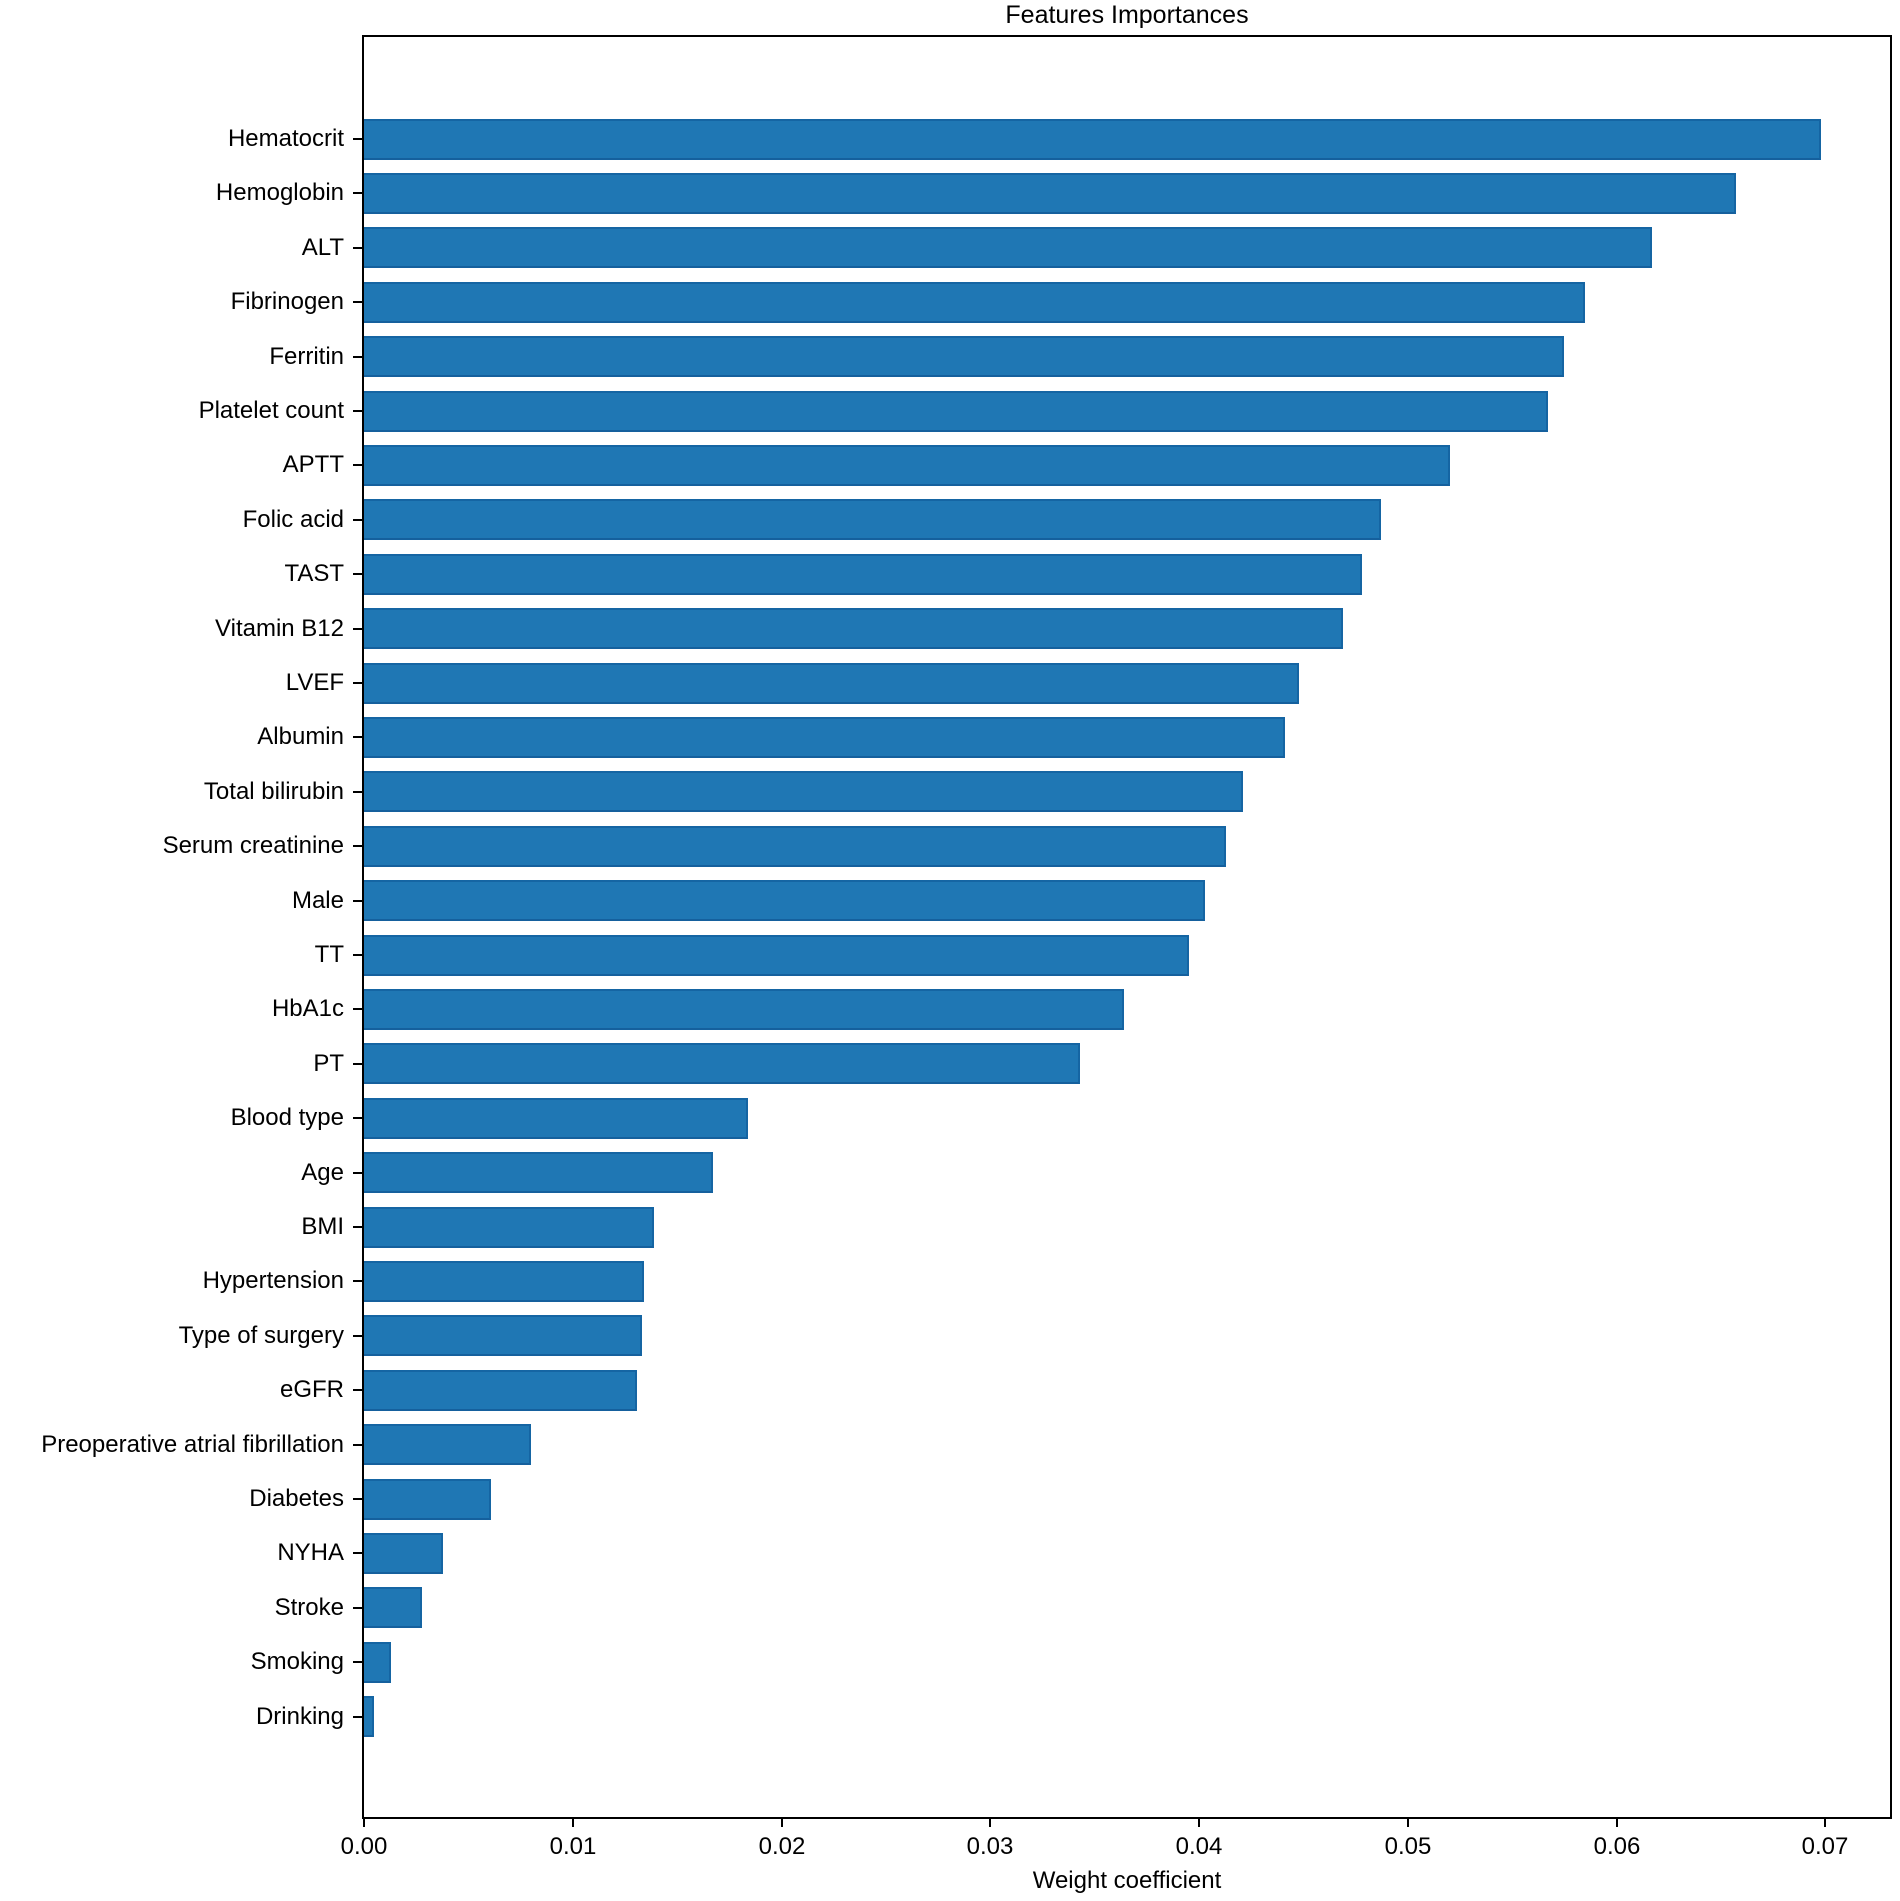 This screenshot has height=1901, width=1900. What do you see at coordinates (306, 356) in the screenshot?
I see `category-label: Ferritin` at bounding box center [306, 356].